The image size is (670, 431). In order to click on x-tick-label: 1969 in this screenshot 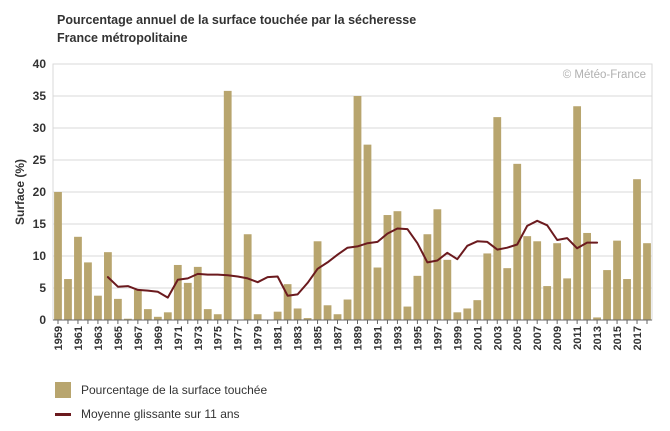, I will do `click(159, 338)`.